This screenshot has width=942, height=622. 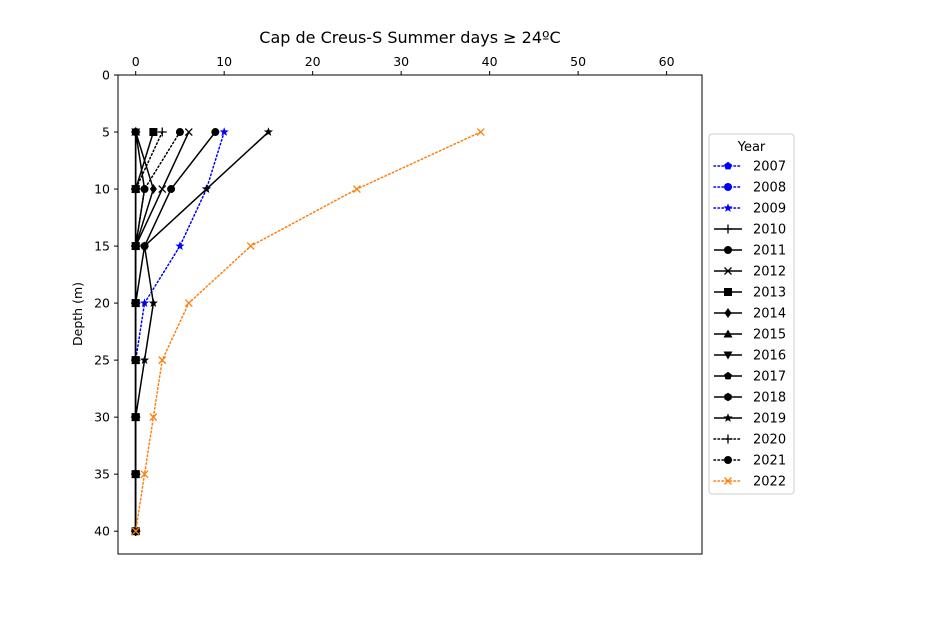 What do you see at coordinates (749, 209) in the screenshot?
I see `legend-entry-2009: 2009` at bounding box center [749, 209].